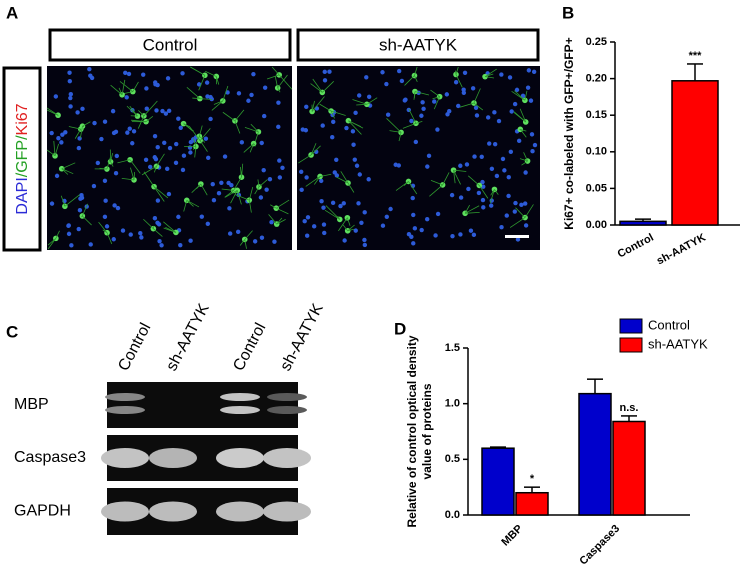  What do you see at coordinates (596, 79) in the screenshot?
I see `y-tick-label: 0.20` at bounding box center [596, 79].